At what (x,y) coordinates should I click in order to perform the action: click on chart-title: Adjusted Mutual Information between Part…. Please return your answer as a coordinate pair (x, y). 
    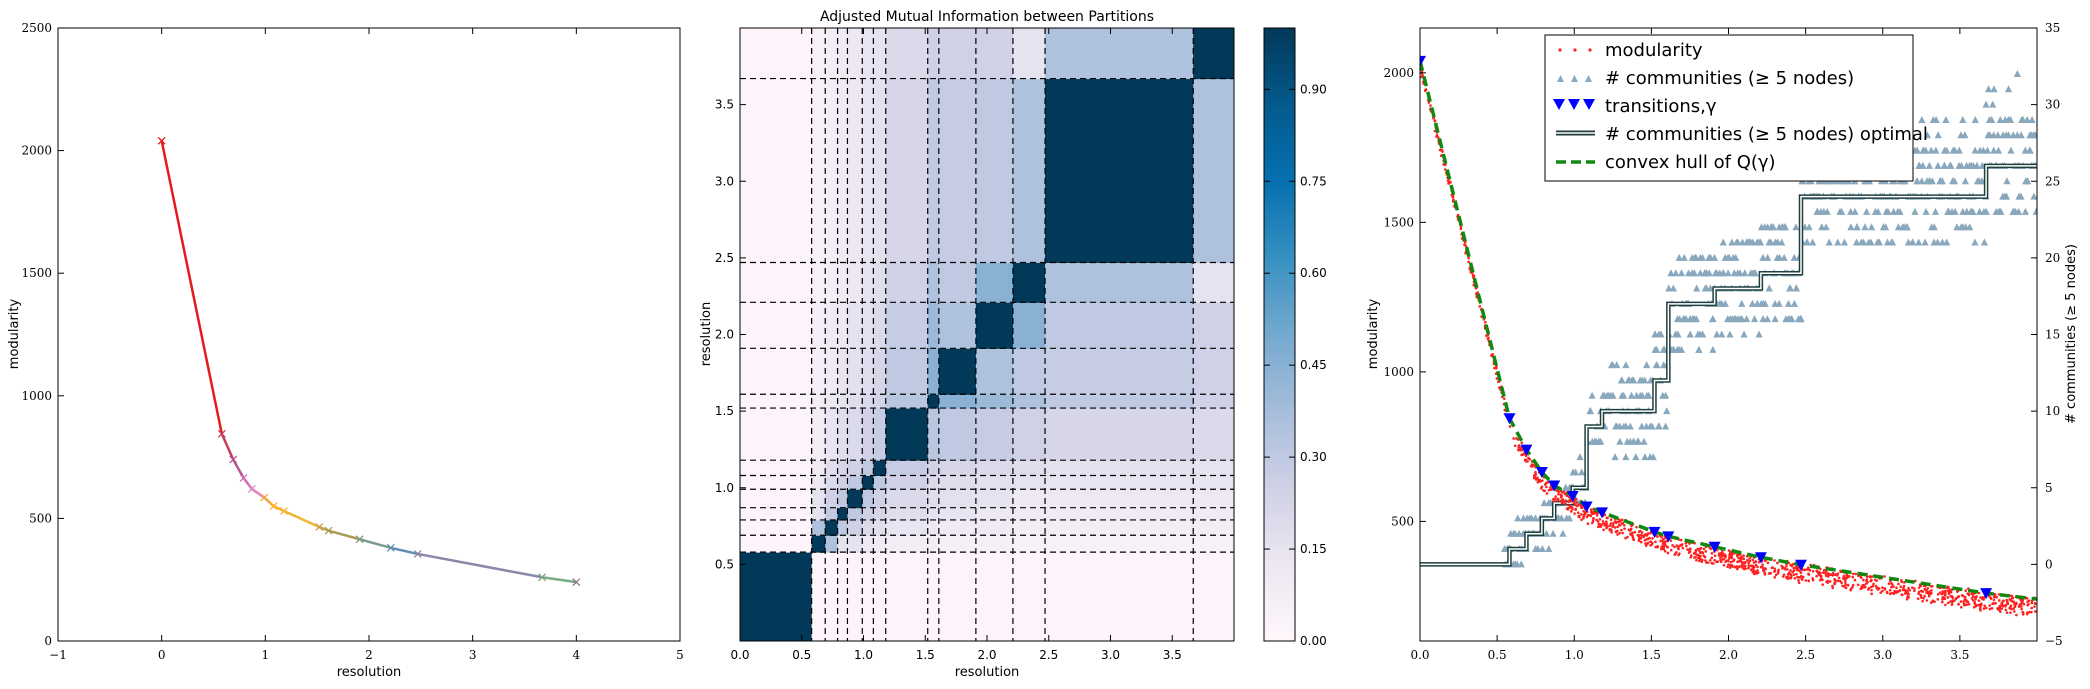
    Looking at the image, I should click on (987, 17).